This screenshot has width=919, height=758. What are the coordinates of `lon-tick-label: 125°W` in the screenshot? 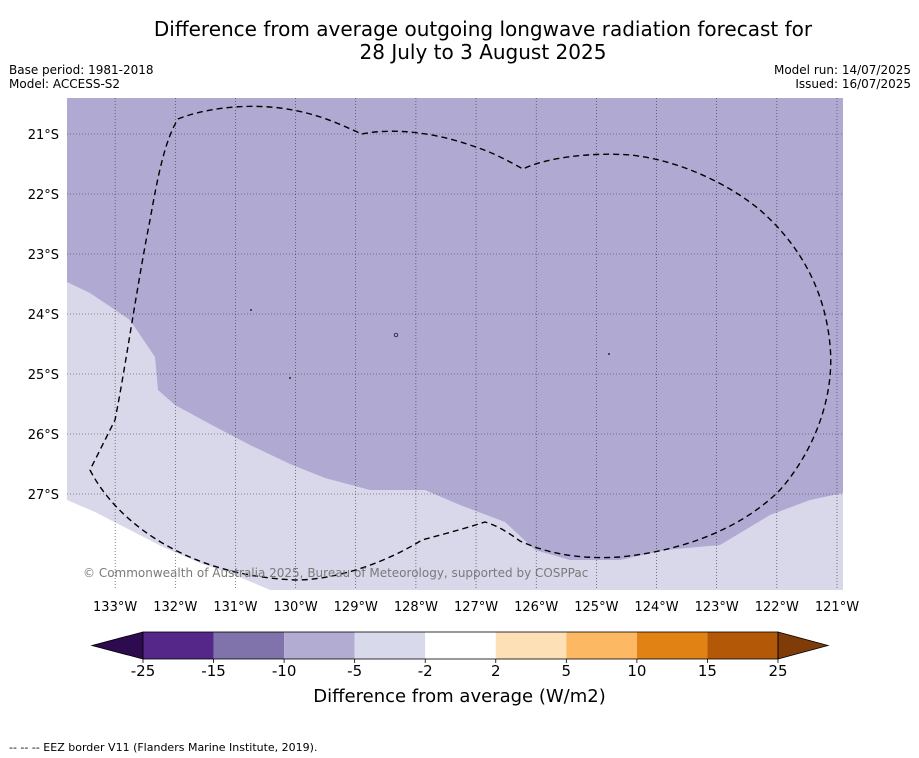 It's located at (596, 607).